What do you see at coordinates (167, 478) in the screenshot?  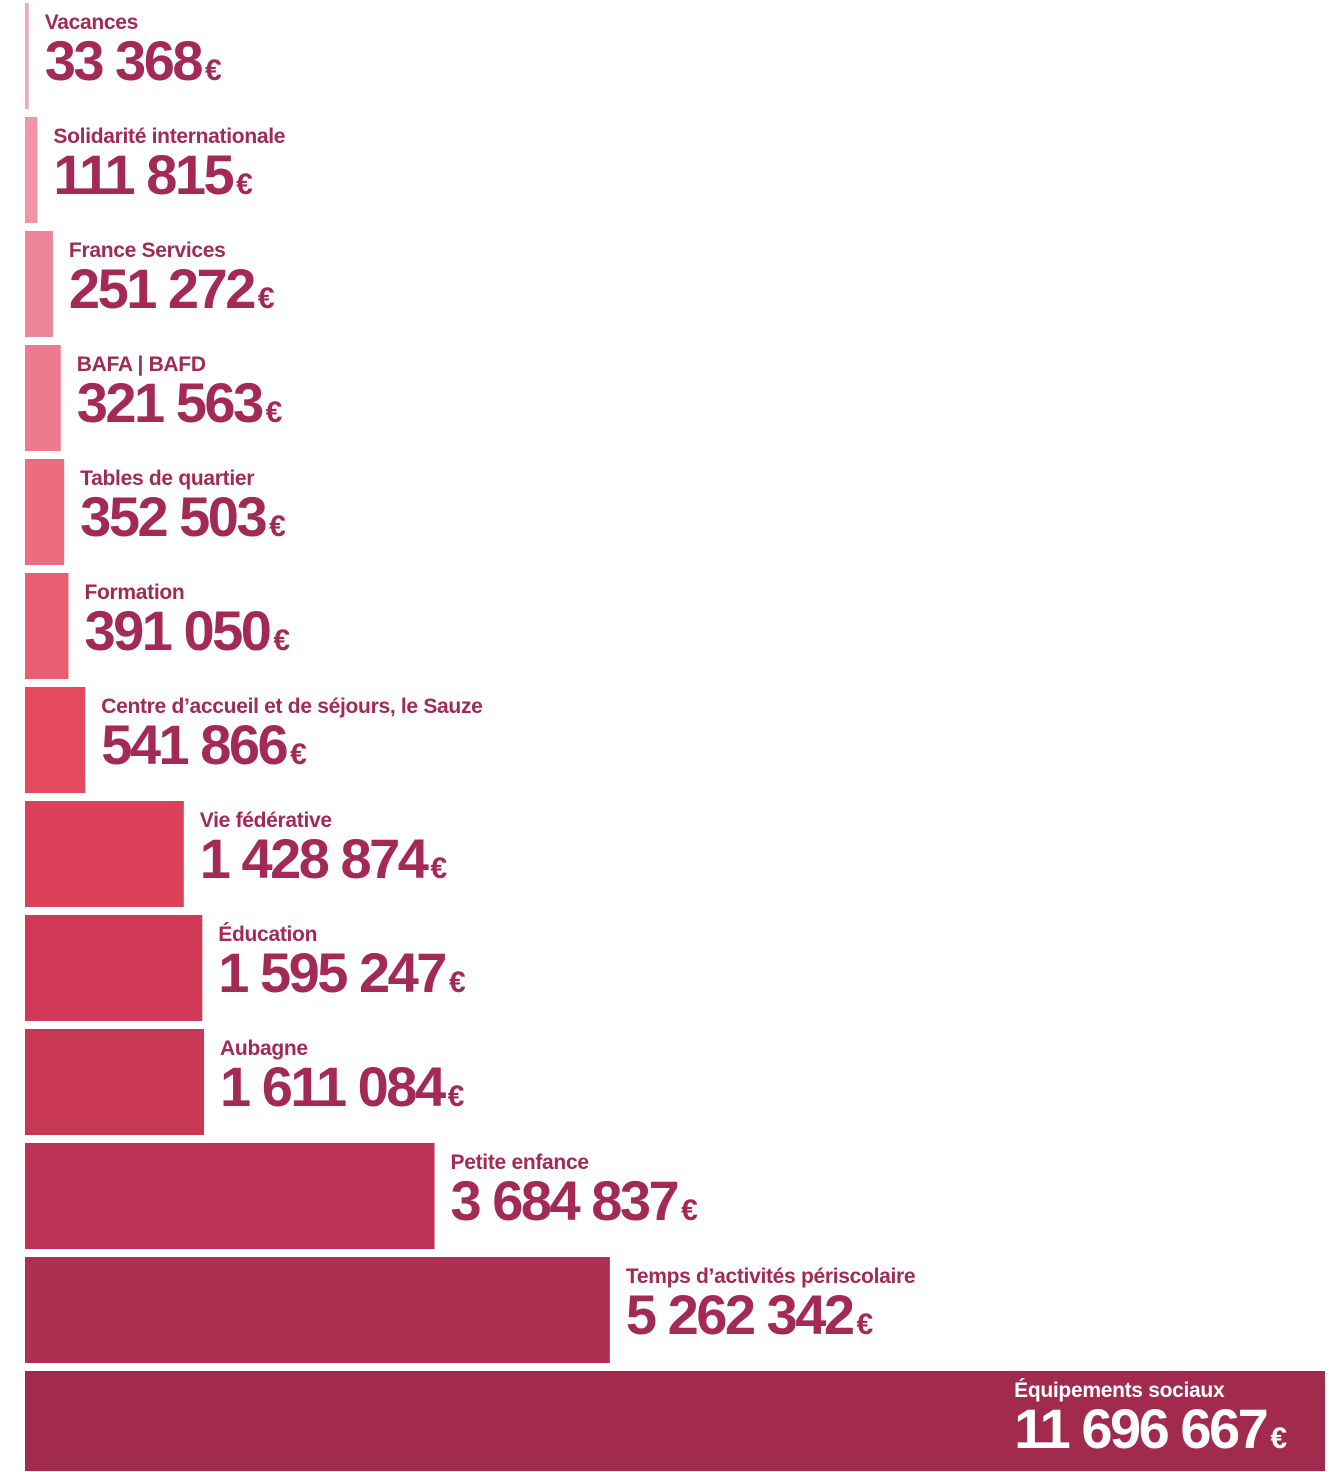 I see `category-label: Tables de quartier` at bounding box center [167, 478].